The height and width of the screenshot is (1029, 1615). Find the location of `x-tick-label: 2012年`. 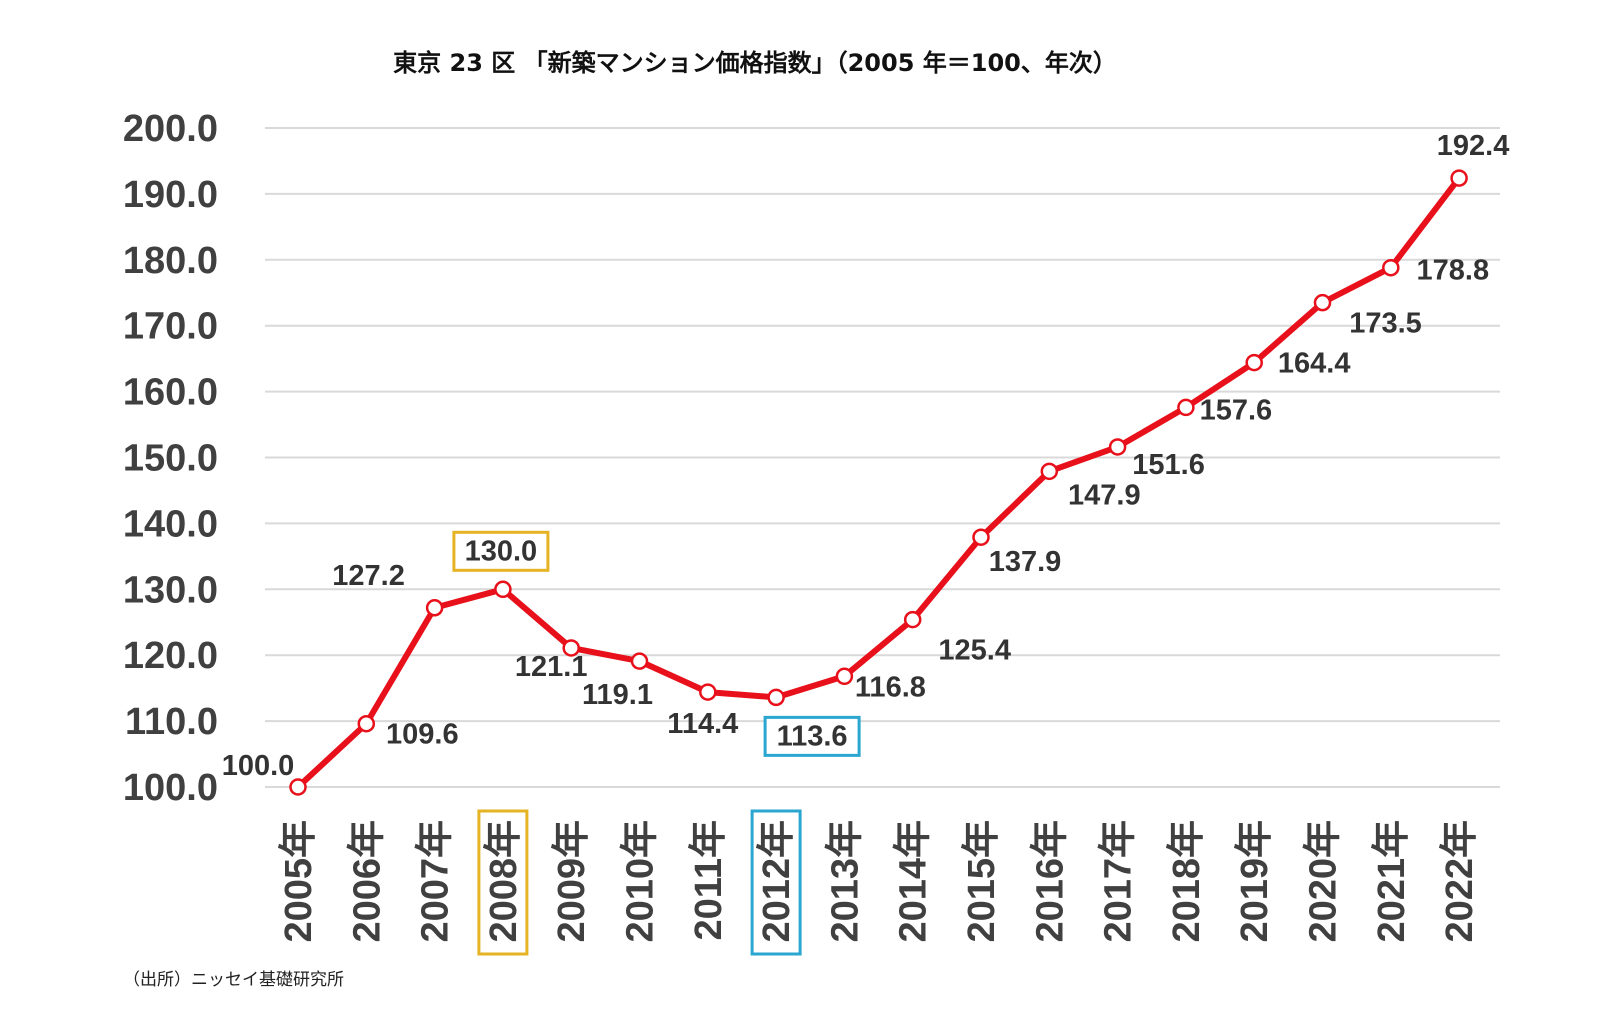

x-tick-label: 2012年 is located at coordinates (777, 881).